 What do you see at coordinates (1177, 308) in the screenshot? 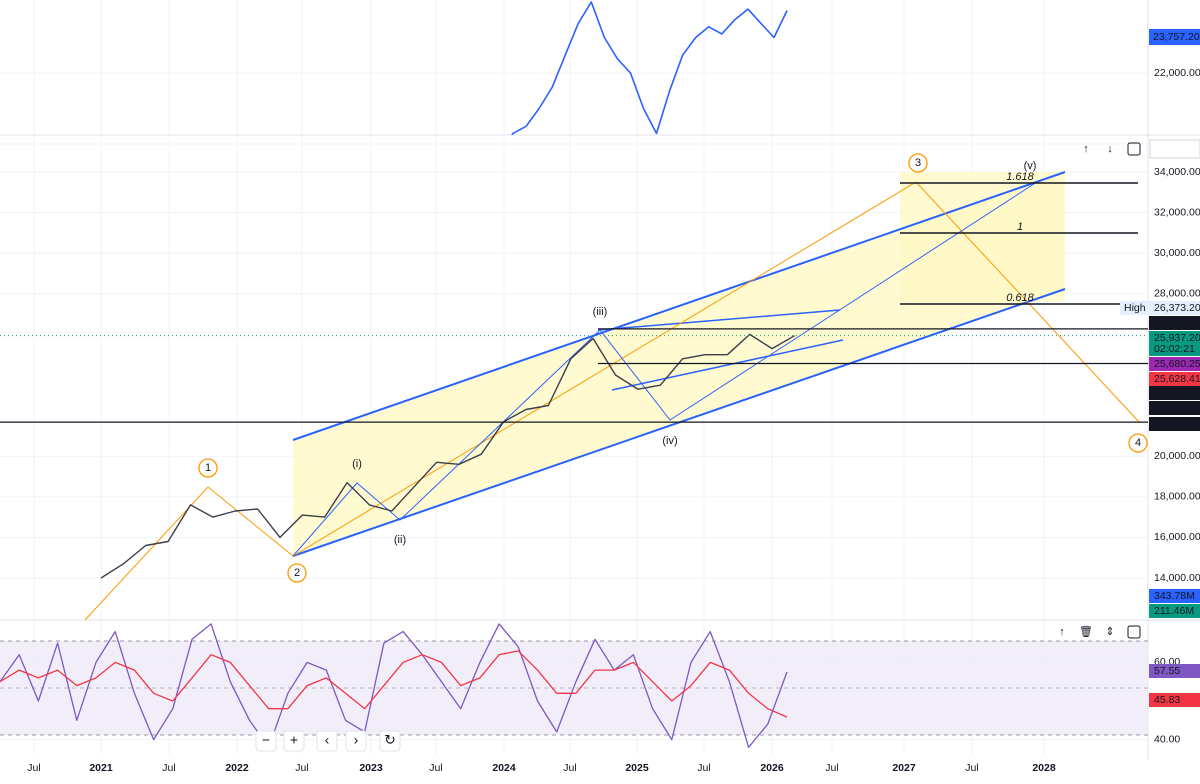
I see `price-tag-label: 26,373.20` at bounding box center [1177, 308].